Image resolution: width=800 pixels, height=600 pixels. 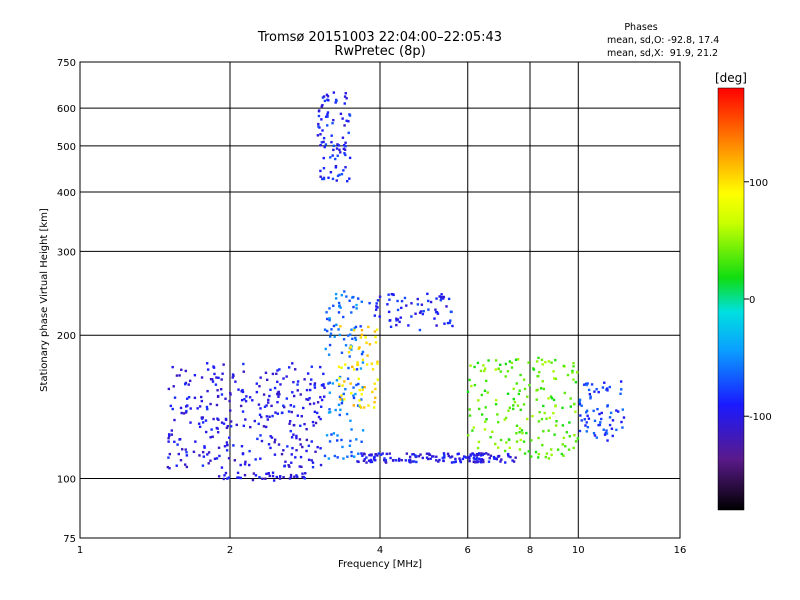 I want to click on stats-line-o: mean, sd,O: -92.8, 17.4, so click(x=663, y=40).